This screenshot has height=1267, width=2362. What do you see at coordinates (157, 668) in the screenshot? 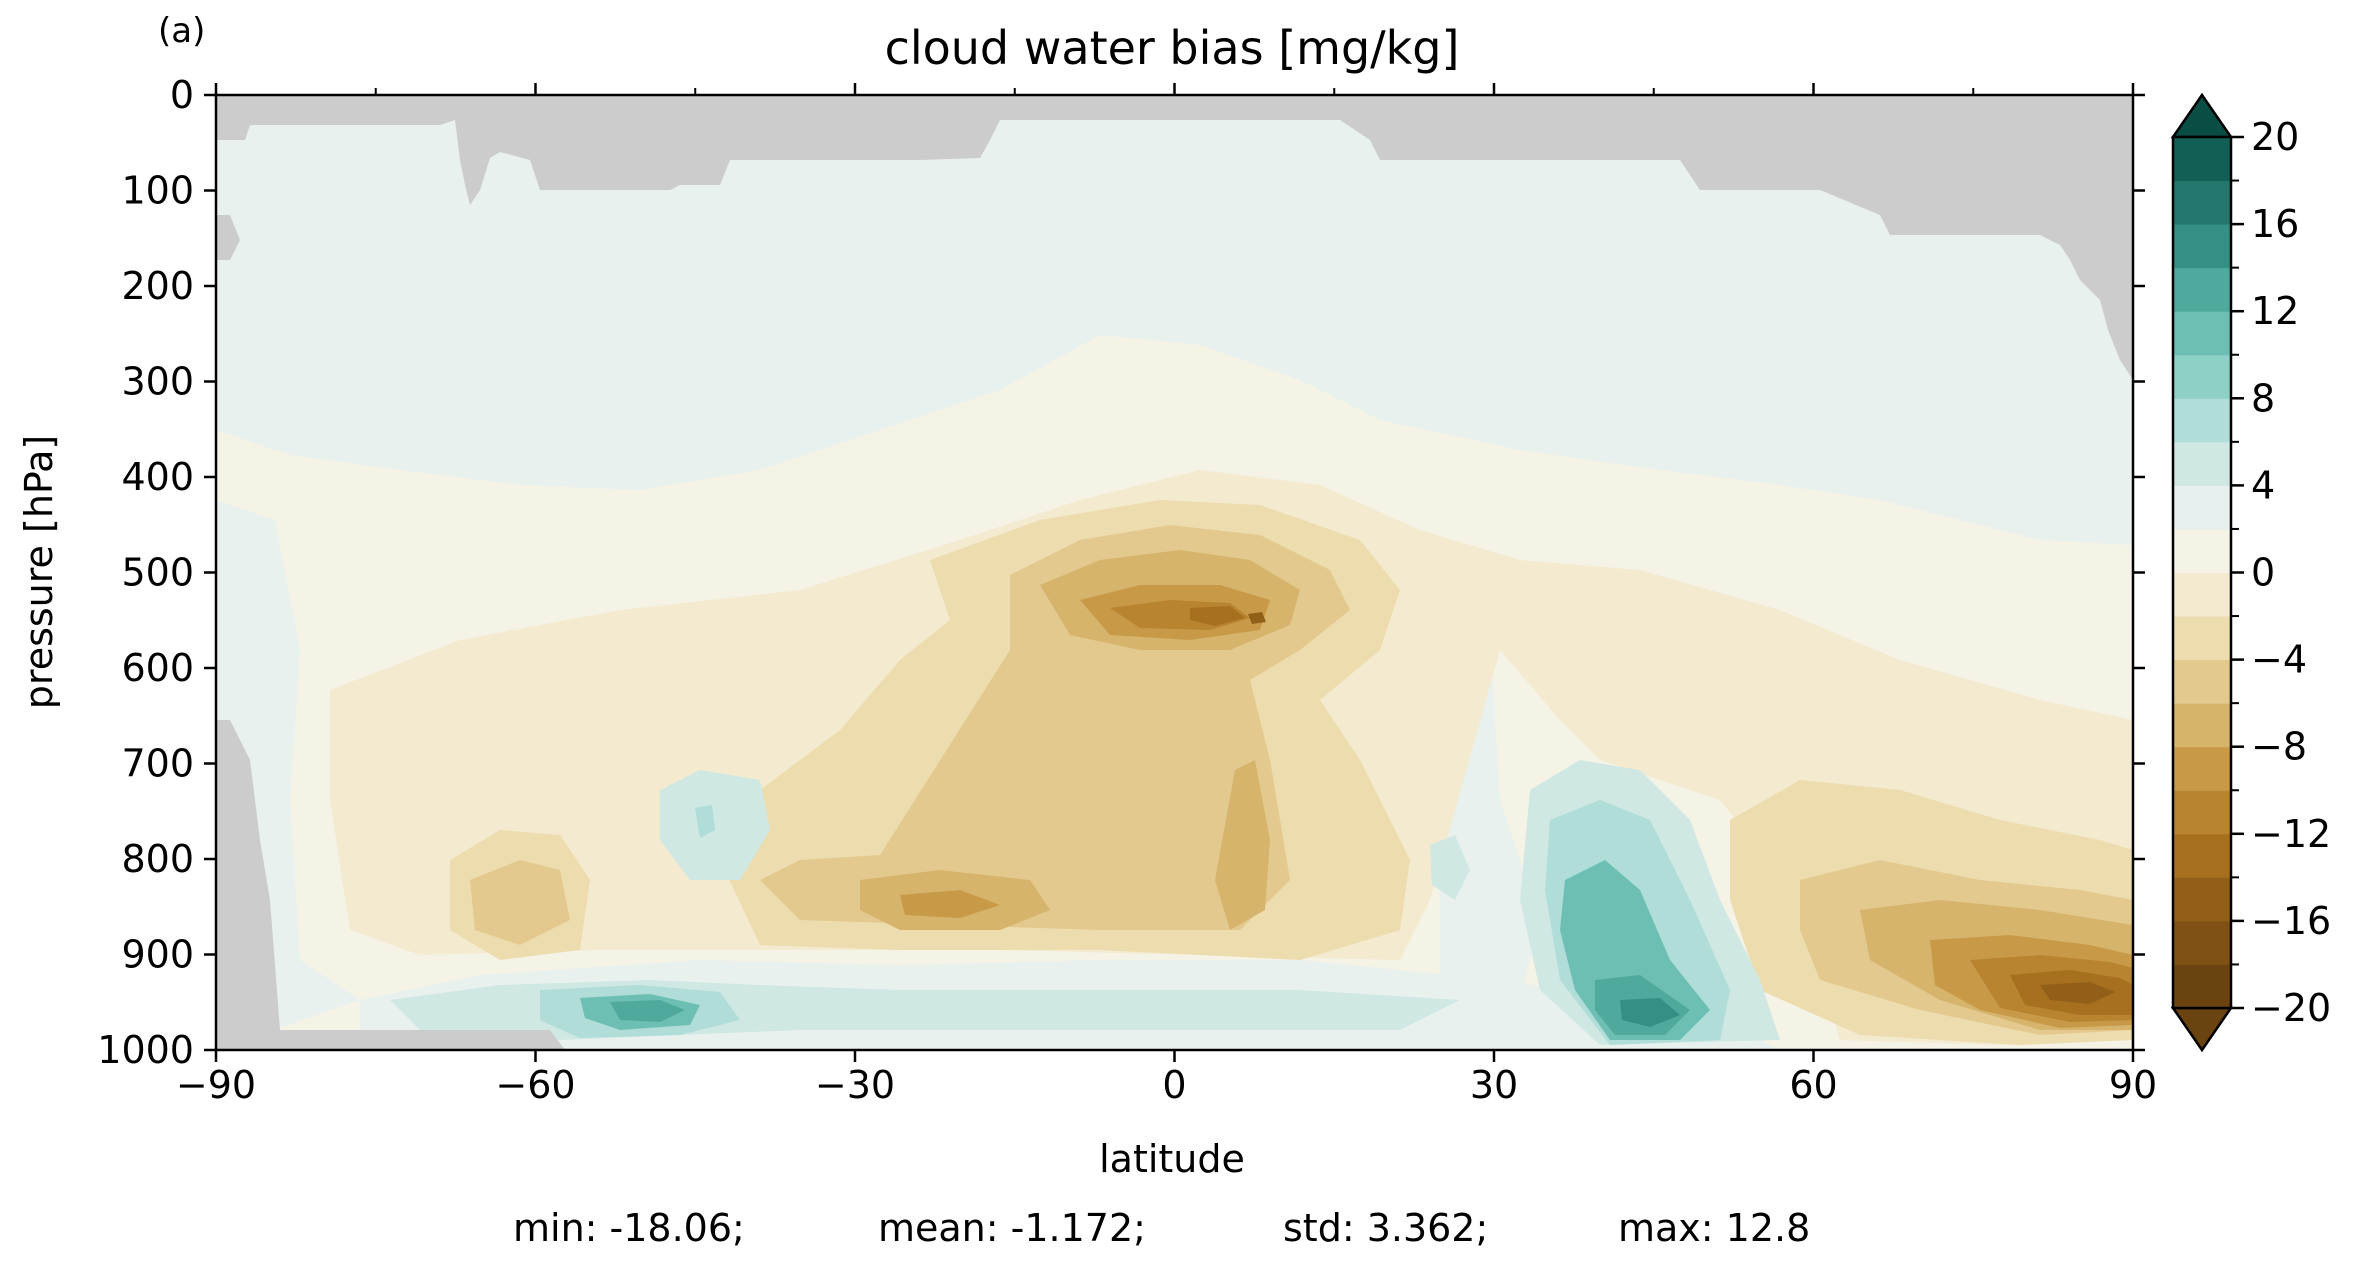
I see `y-tick-label: 600` at bounding box center [157, 668].